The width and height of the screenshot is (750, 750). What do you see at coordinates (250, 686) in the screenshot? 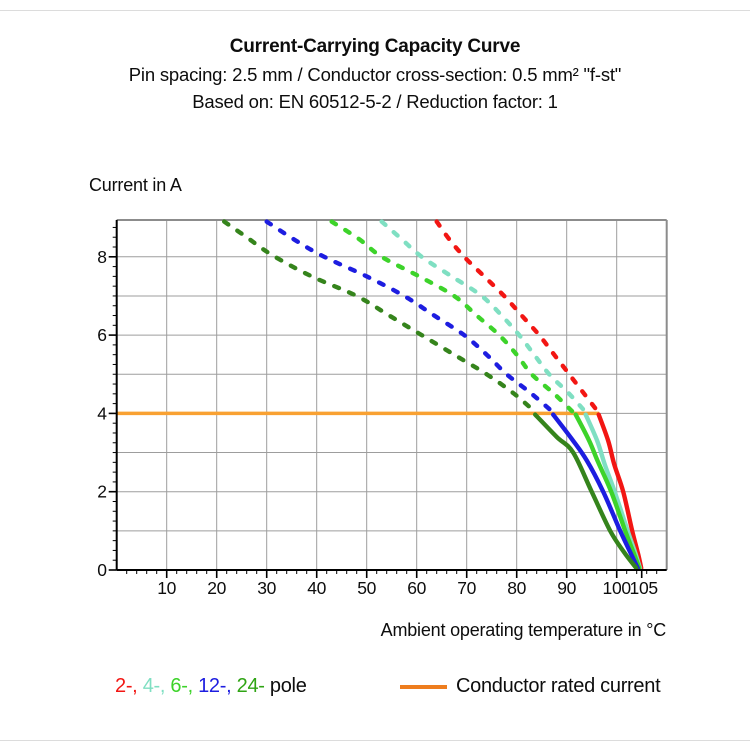
I see `legend-item-24-pole: 24-` at bounding box center [250, 686].